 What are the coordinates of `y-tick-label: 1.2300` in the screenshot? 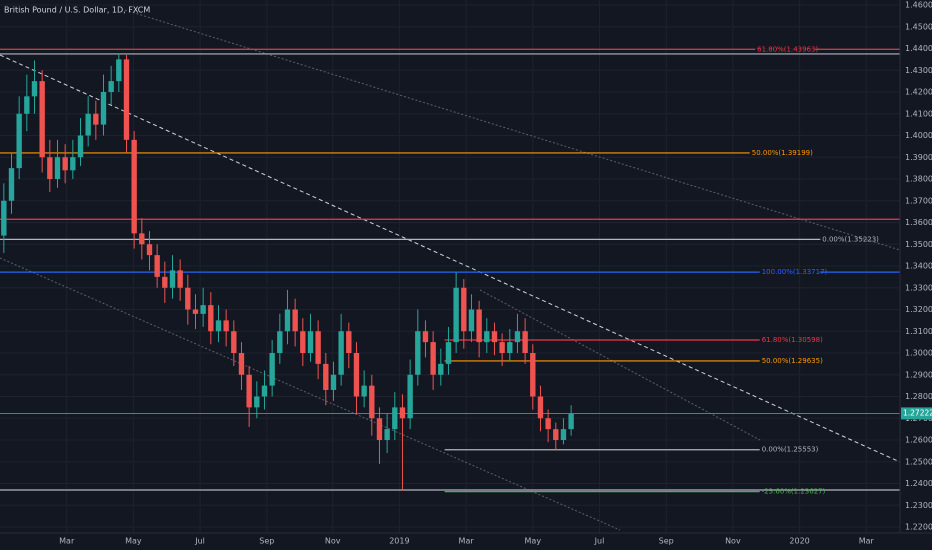 It's located at (918, 505).